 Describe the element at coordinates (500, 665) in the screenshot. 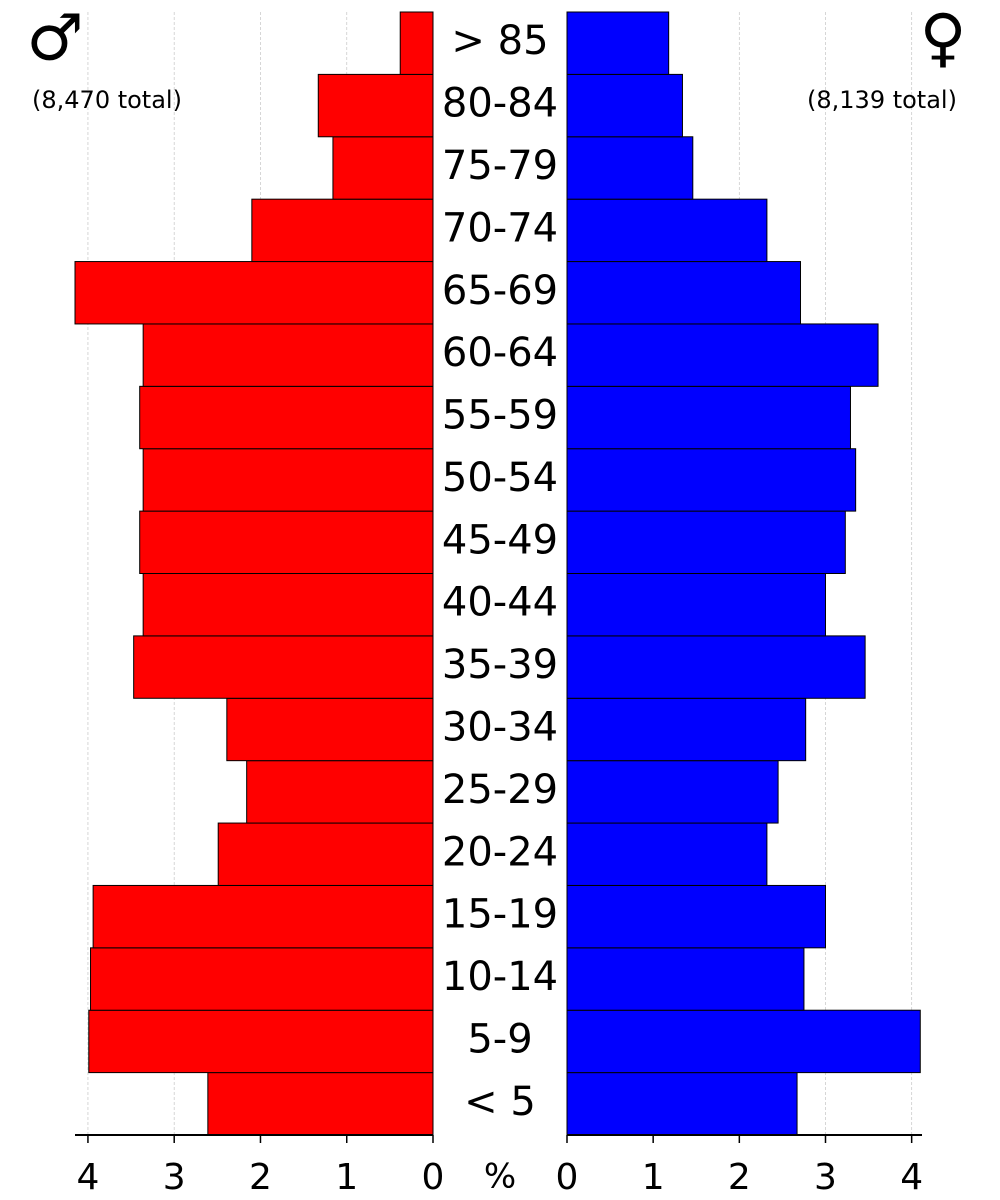

I see `category-label: 35-39` at that location.